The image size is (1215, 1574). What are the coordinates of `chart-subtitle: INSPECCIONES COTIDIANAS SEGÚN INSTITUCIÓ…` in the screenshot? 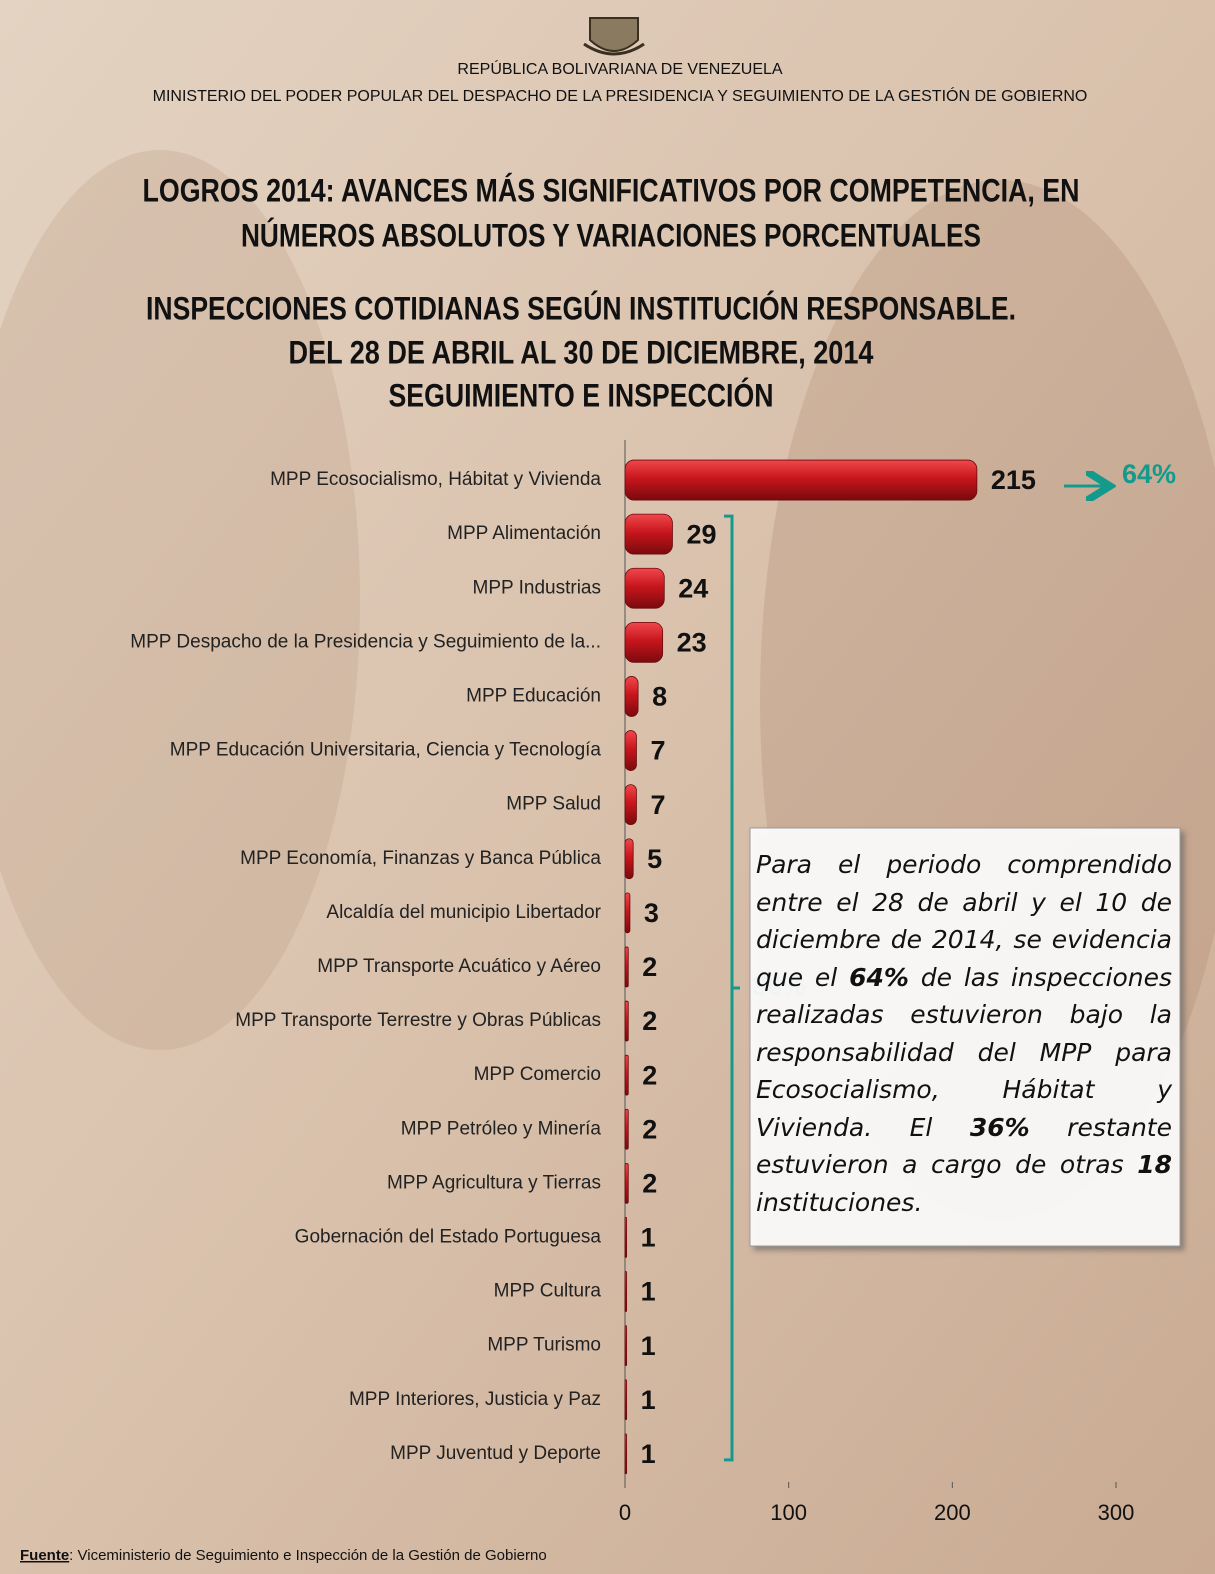 It's located at (581, 308).